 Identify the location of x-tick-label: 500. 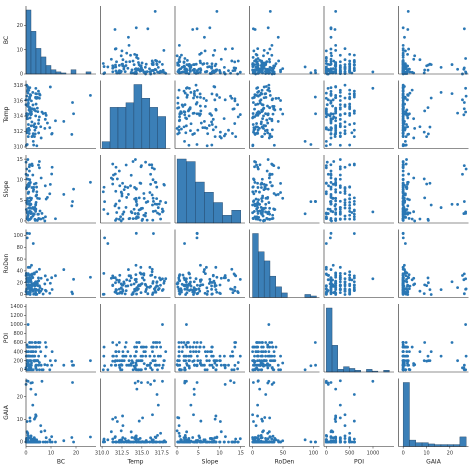
(350, 454).